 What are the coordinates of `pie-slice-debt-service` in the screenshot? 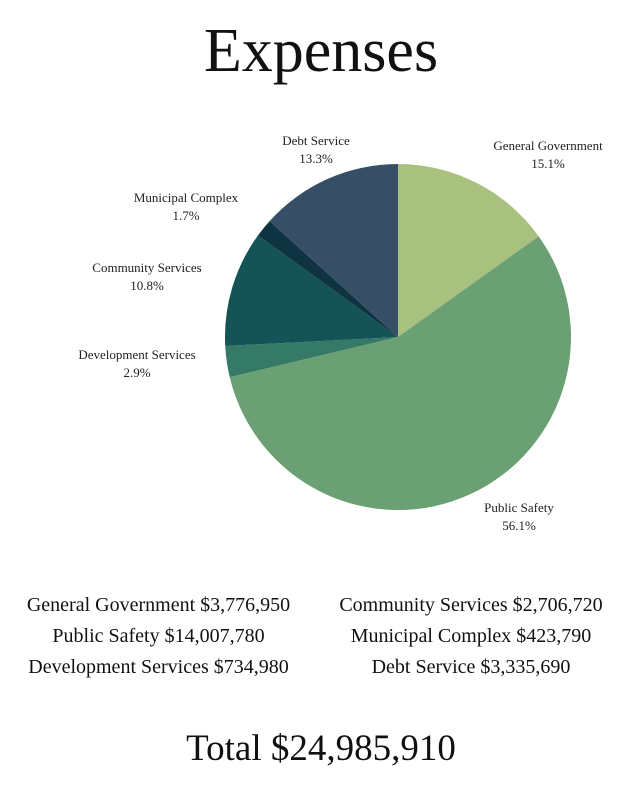 It's located at (333, 250).